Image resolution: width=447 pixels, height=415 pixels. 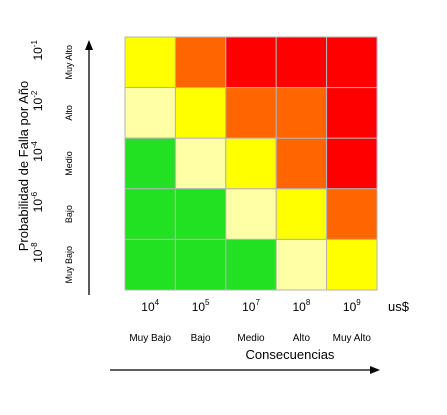 What do you see at coordinates (37, 100) in the screenshot?
I see `y-tick-label: 10-2` at bounding box center [37, 100].